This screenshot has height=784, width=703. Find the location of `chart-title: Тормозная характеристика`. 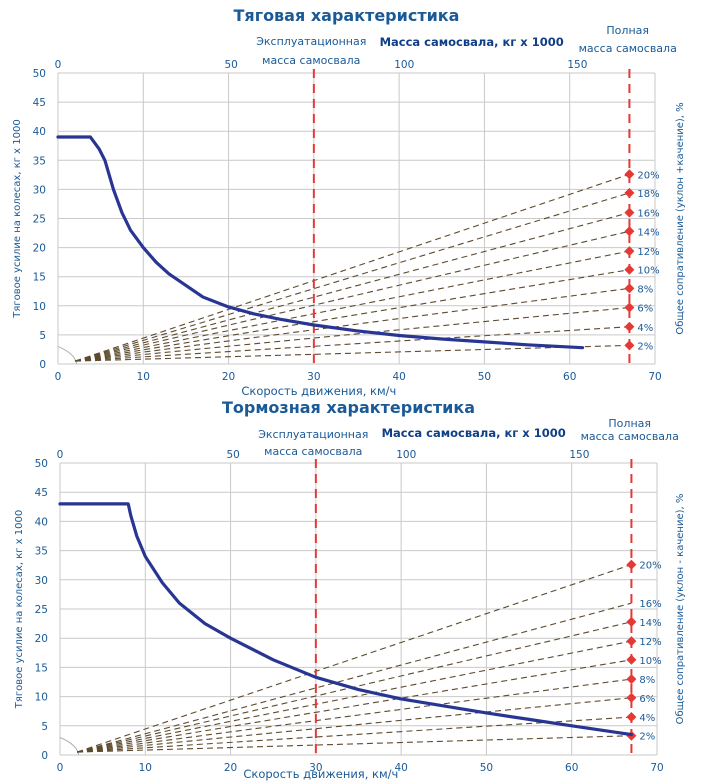

chart-title: Тормозная характеристика is located at coordinates (348, 407).